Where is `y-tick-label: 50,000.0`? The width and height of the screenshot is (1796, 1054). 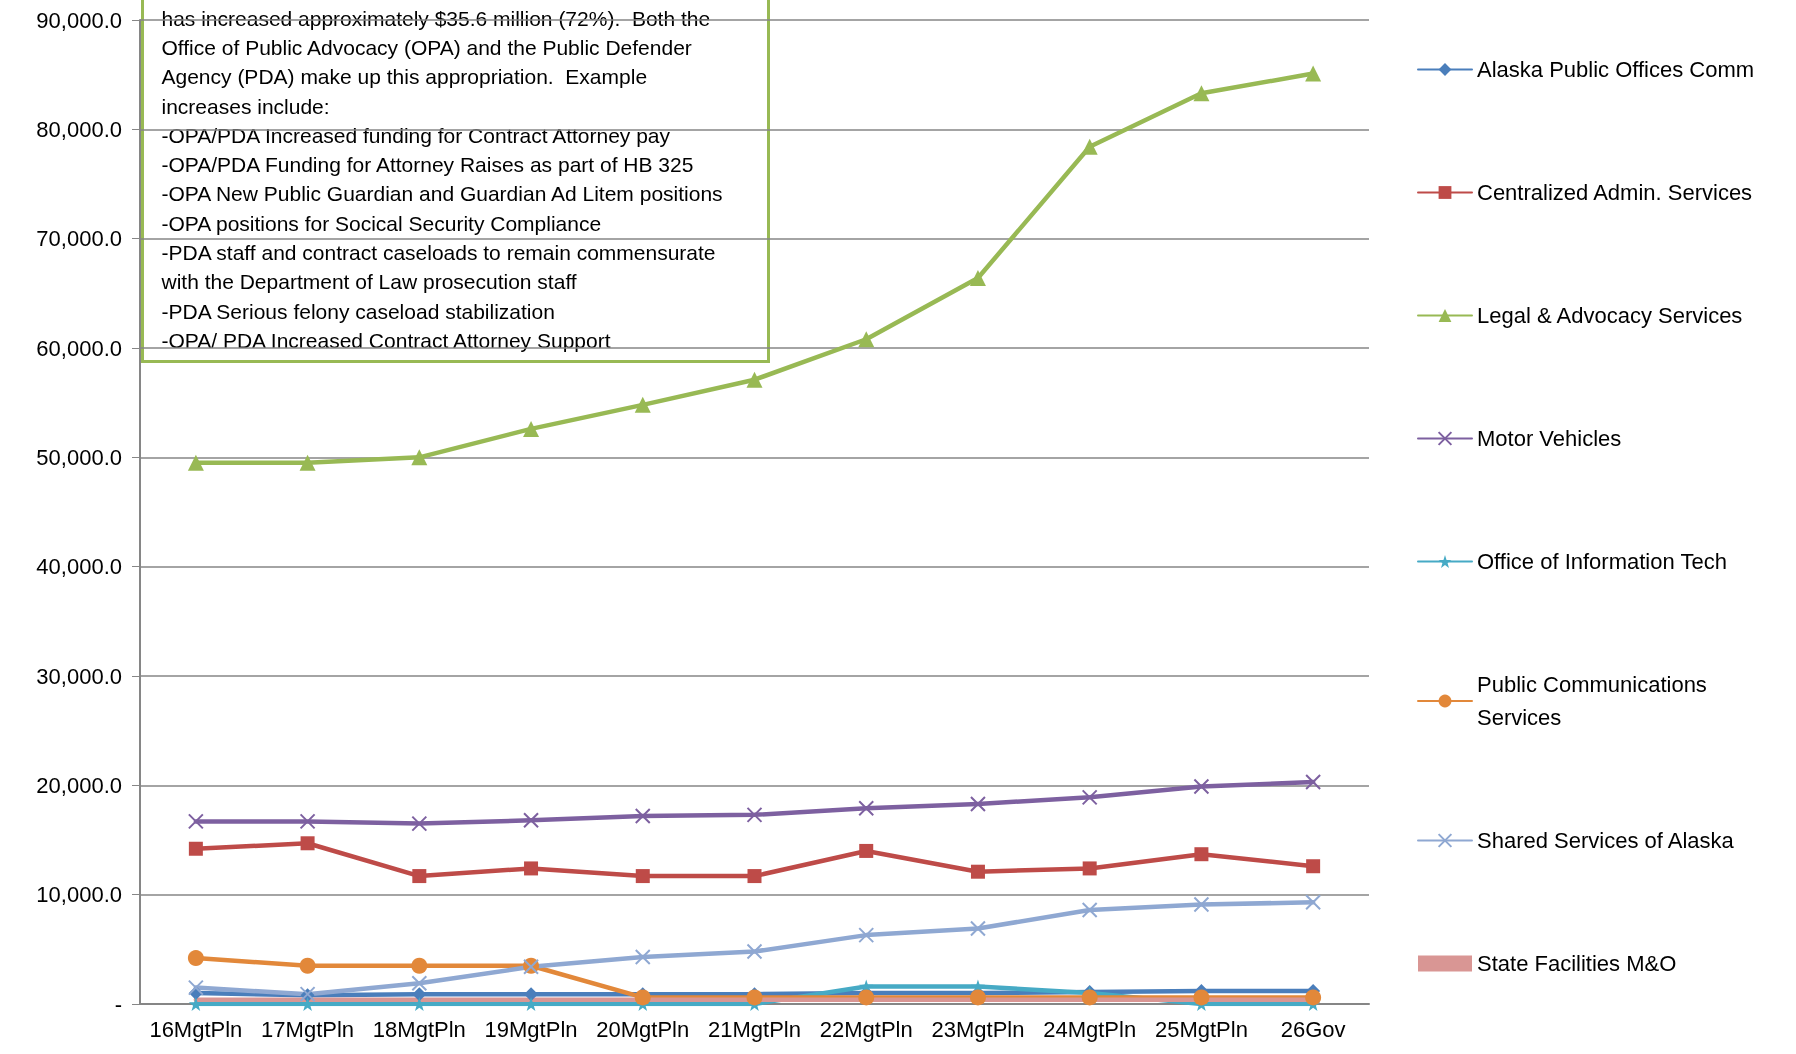 y-tick-label: 50,000.0 is located at coordinates (79, 457).